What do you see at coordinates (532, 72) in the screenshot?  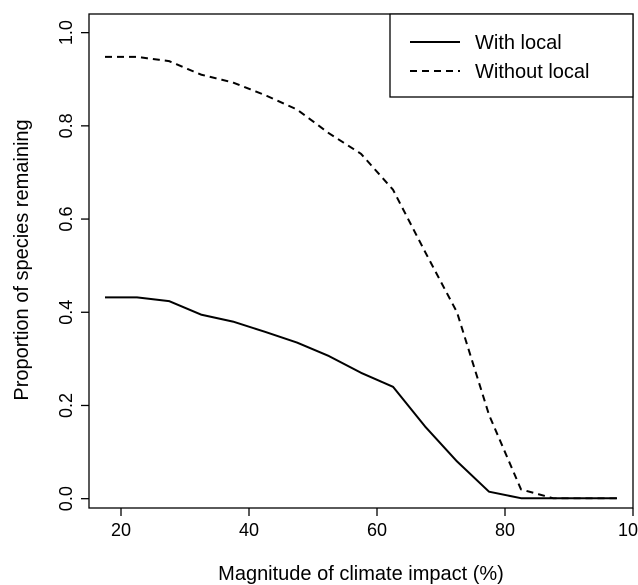 I see `legend-label-without-local: Without local` at bounding box center [532, 72].